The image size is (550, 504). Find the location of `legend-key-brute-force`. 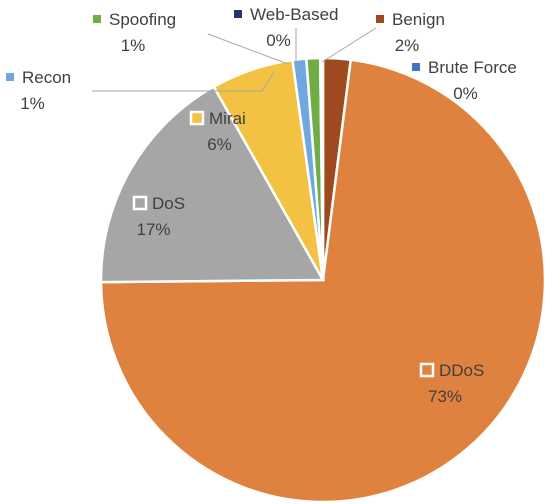

legend-key-brute-force is located at coordinates (416, 67).